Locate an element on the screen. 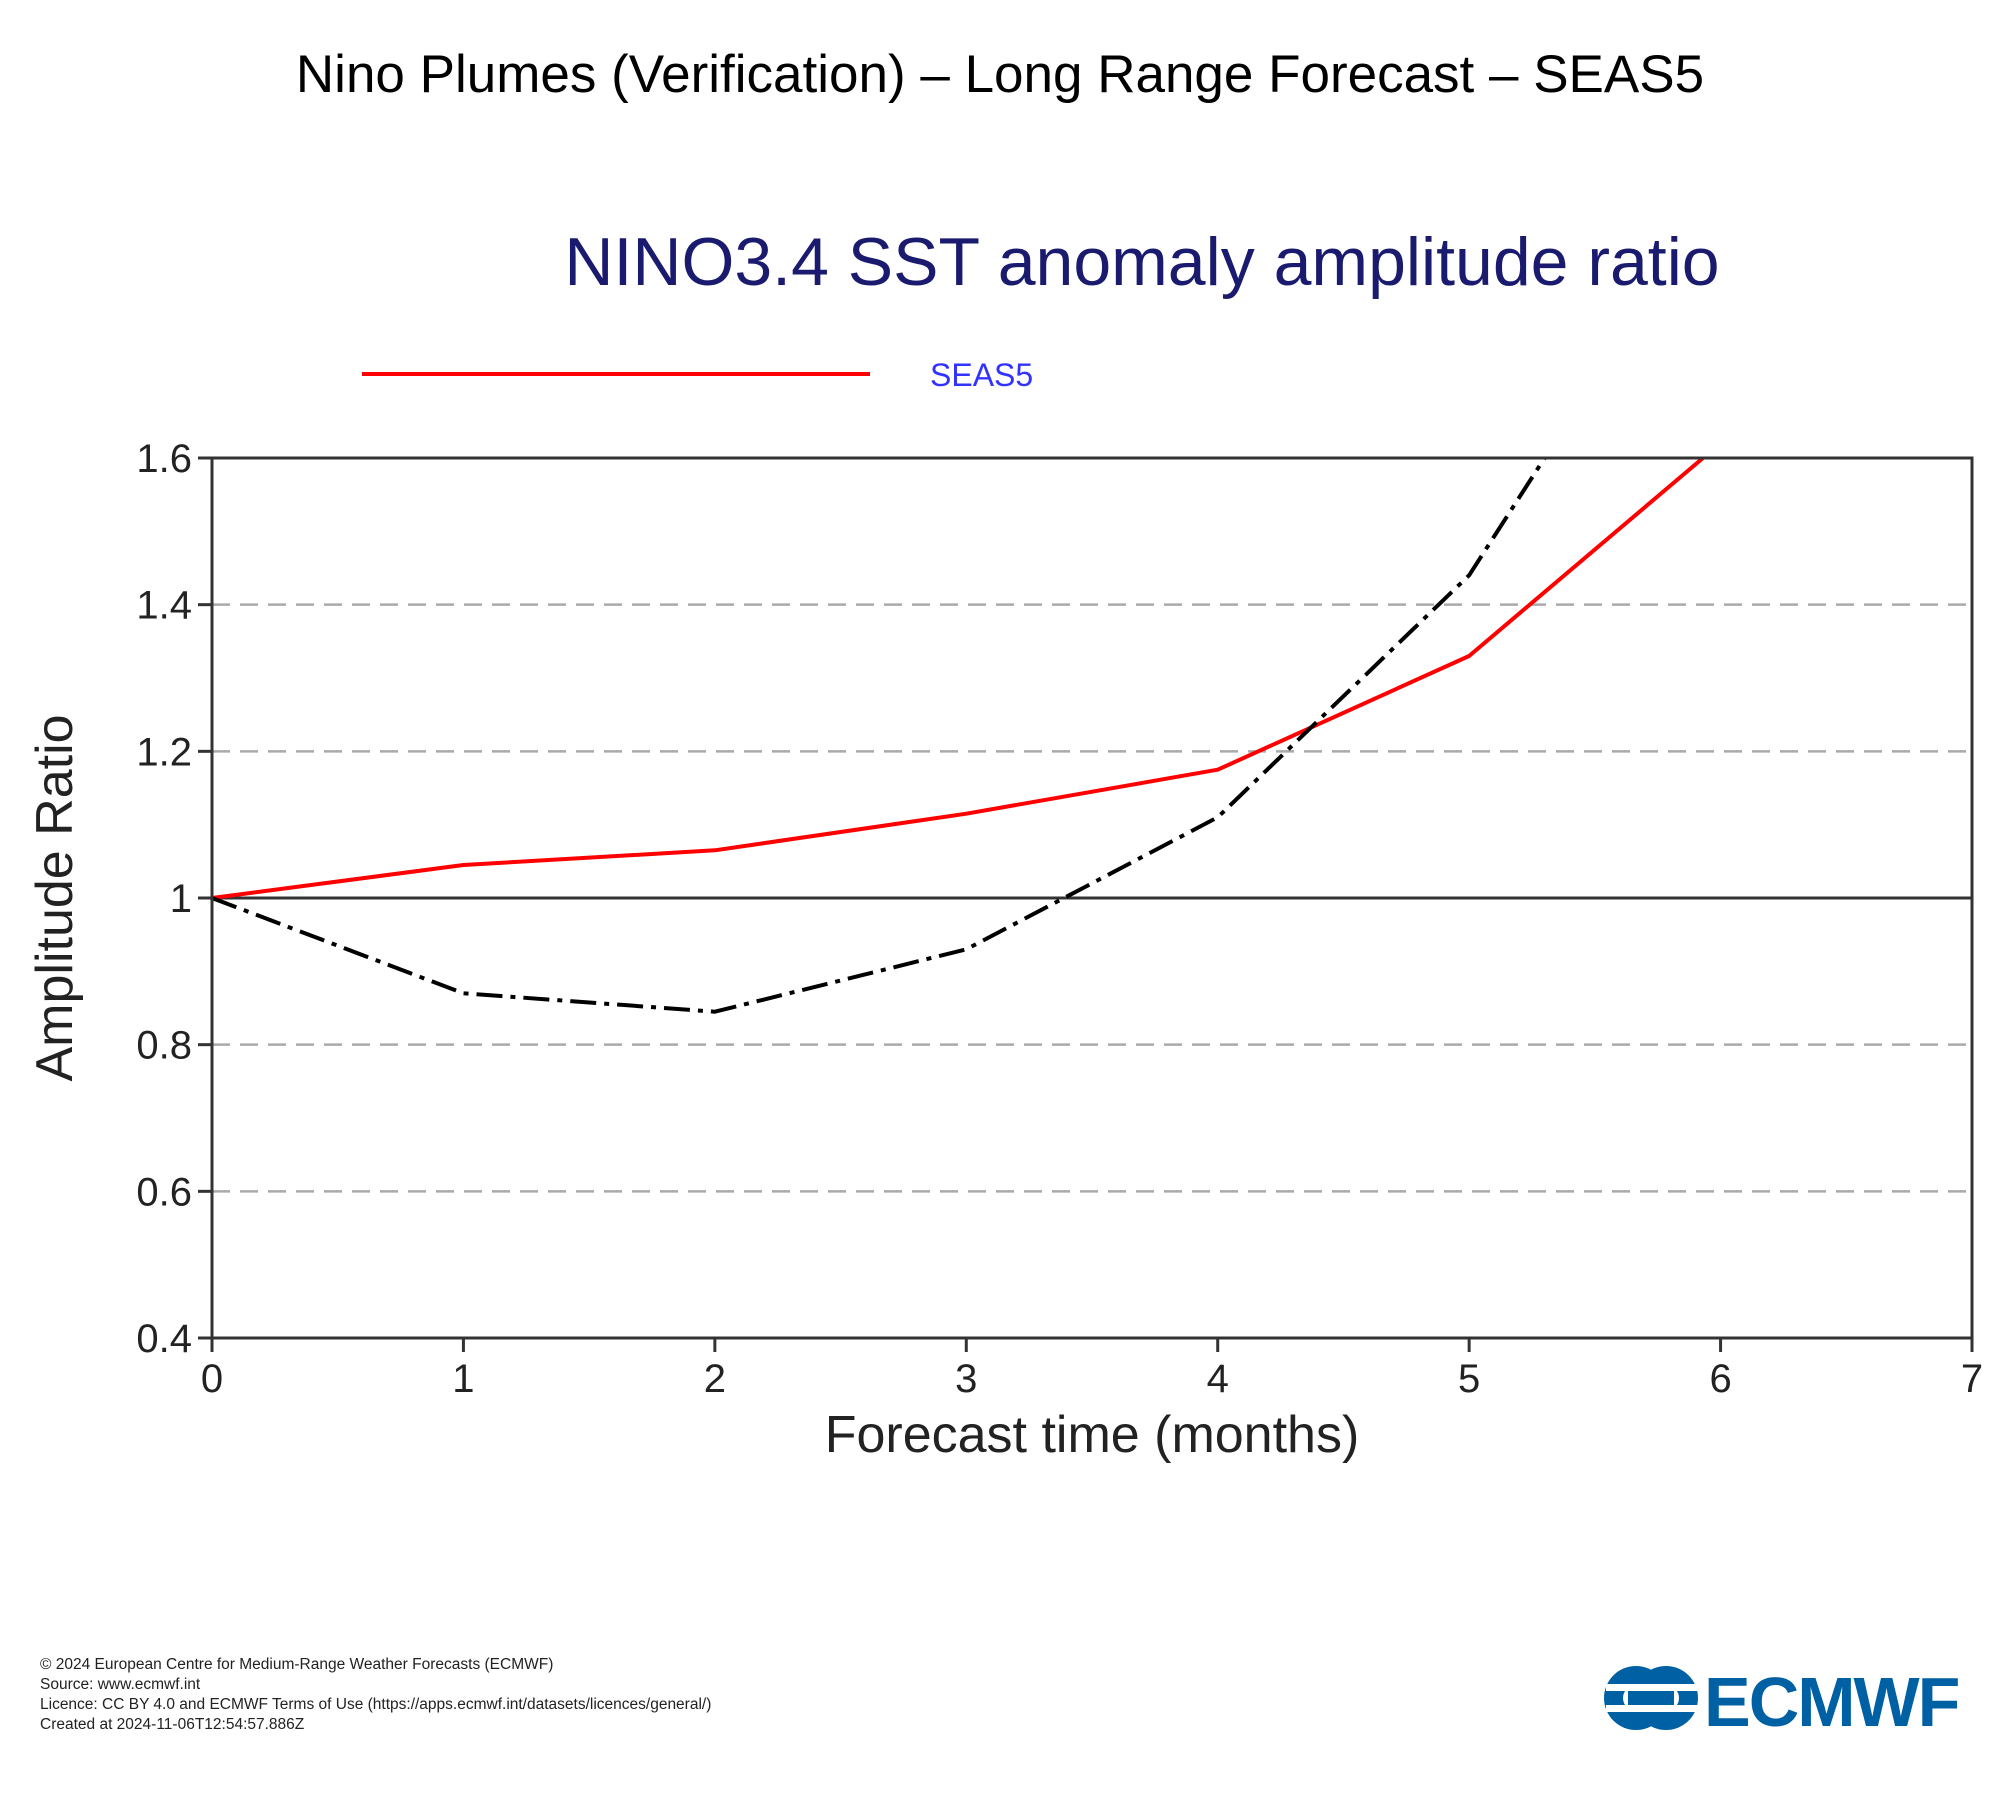  y-tick-label: 0.8 is located at coordinates (164, 1046).